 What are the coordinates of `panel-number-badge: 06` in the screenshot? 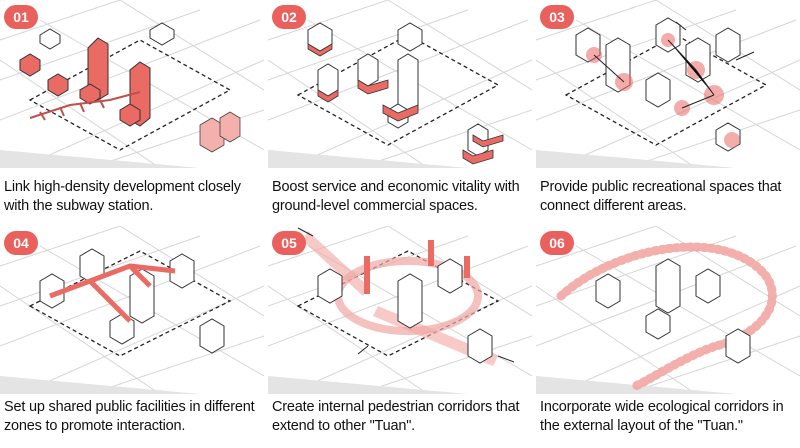 It's located at (557, 243).